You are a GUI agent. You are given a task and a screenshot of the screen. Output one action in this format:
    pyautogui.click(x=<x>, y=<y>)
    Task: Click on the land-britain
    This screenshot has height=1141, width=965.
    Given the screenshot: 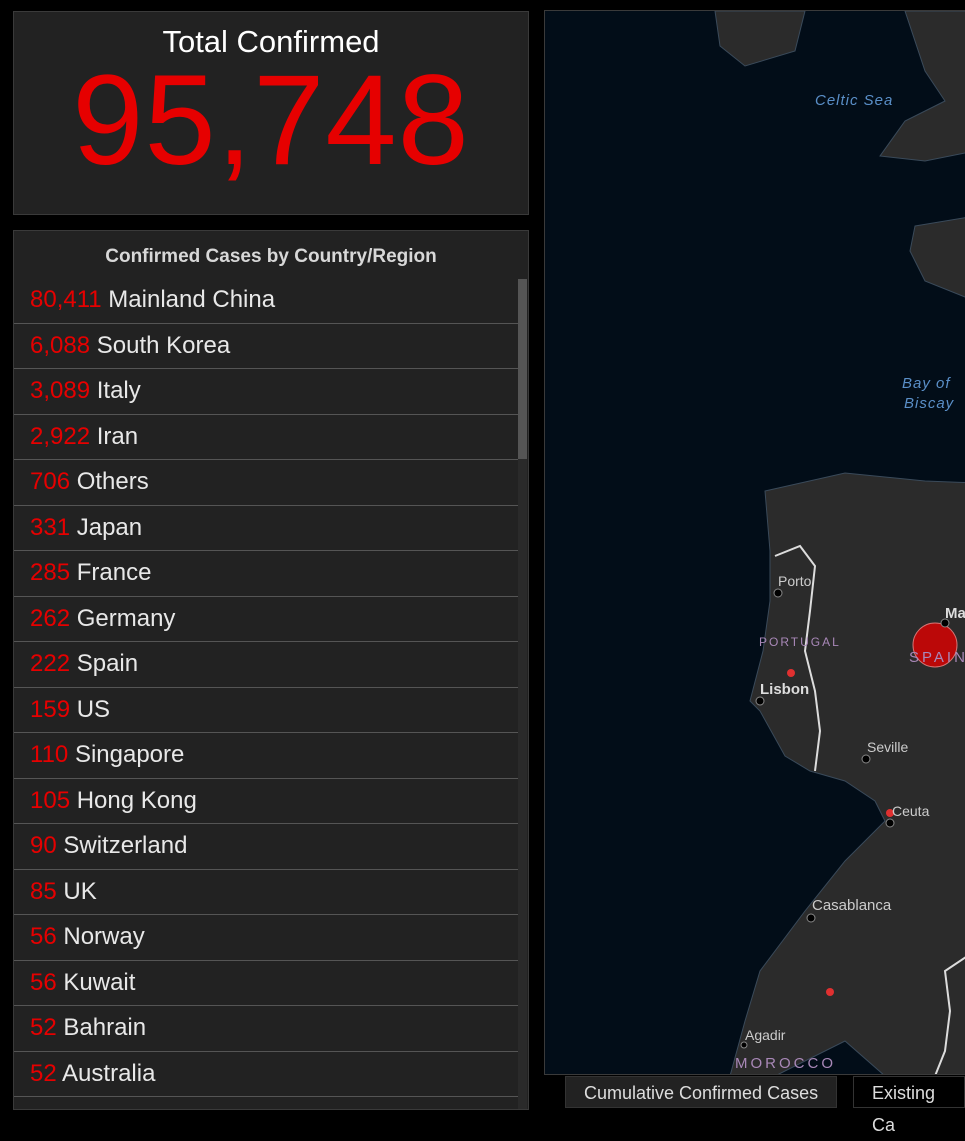 What is the action you would take?
    pyautogui.click(x=922, y=86)
    